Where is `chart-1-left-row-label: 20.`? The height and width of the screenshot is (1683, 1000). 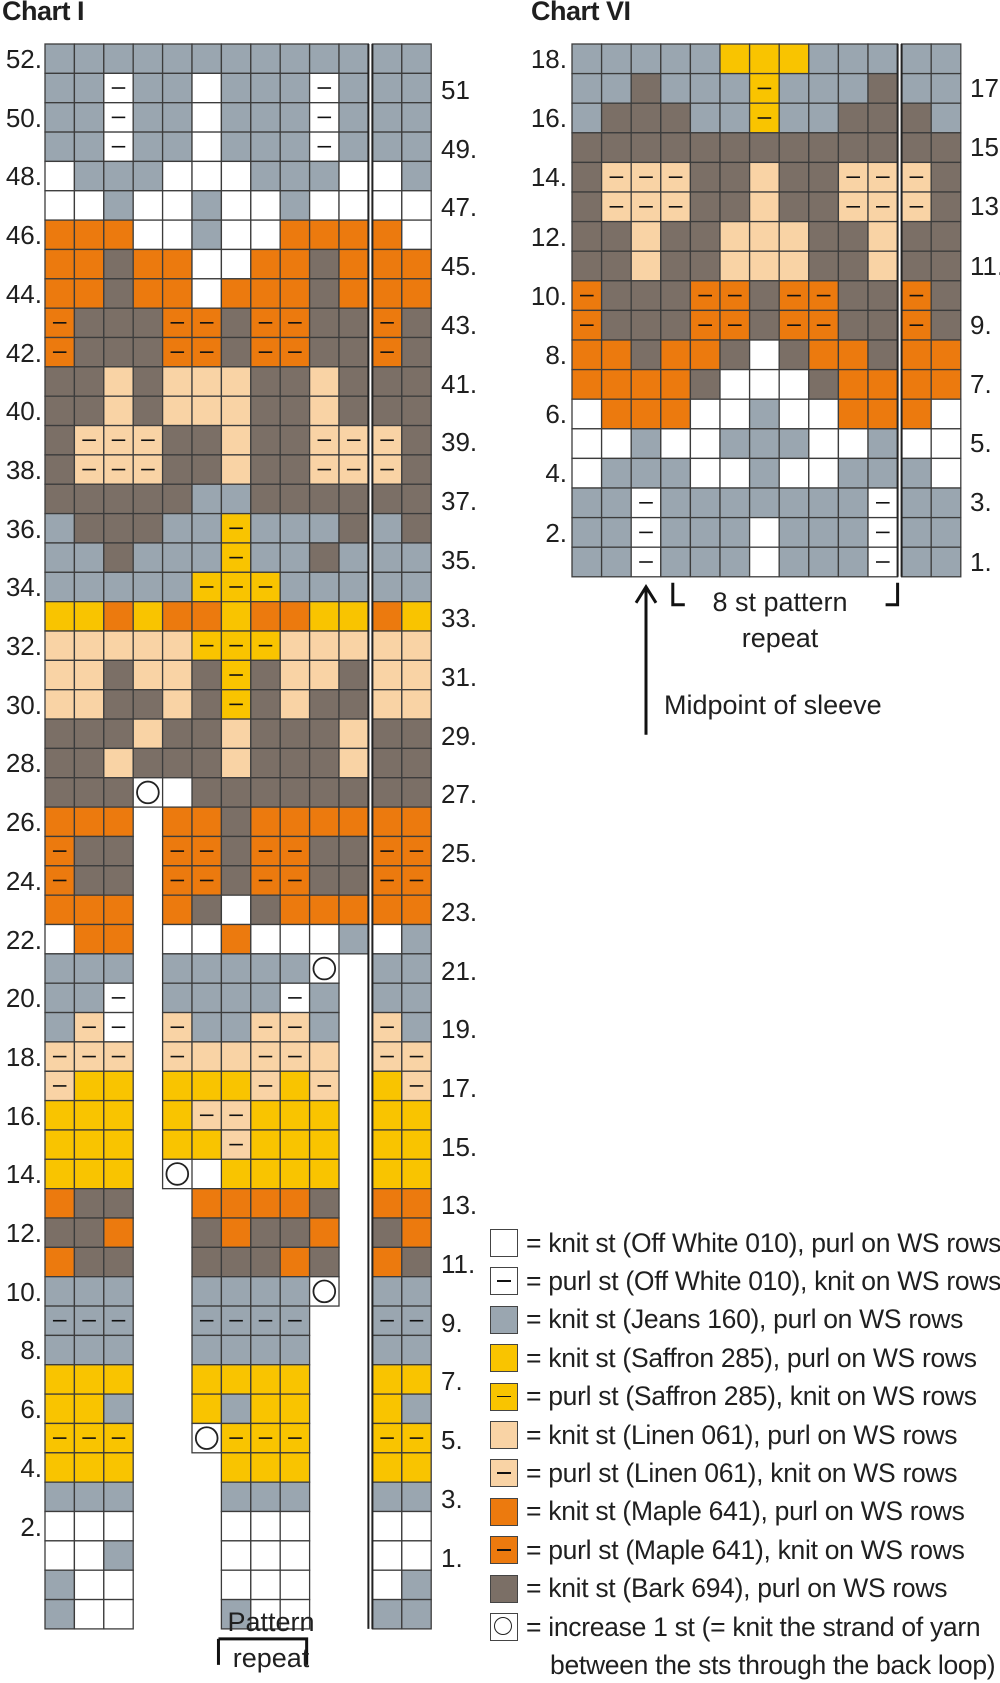 chart-1-left-row-label: 20. is located at coordinates (23, 998).